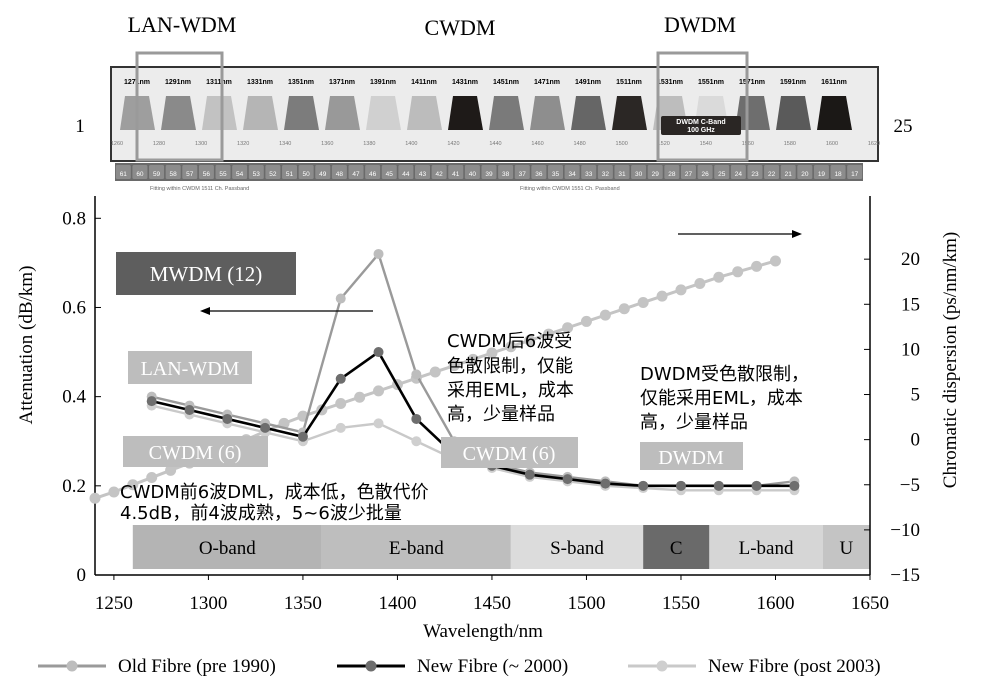  I want to click on channel-number: 31, so click(622, 174).